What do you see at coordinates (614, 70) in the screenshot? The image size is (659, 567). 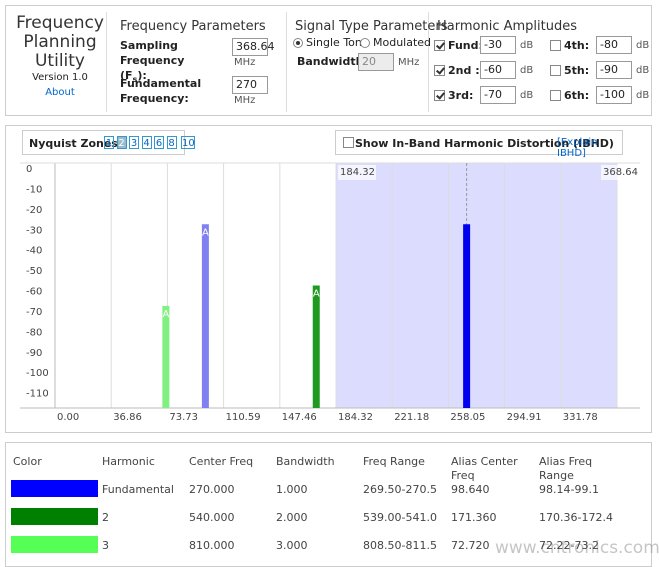 I see `harmonic-input: -90` at bounding box center [614, 70].